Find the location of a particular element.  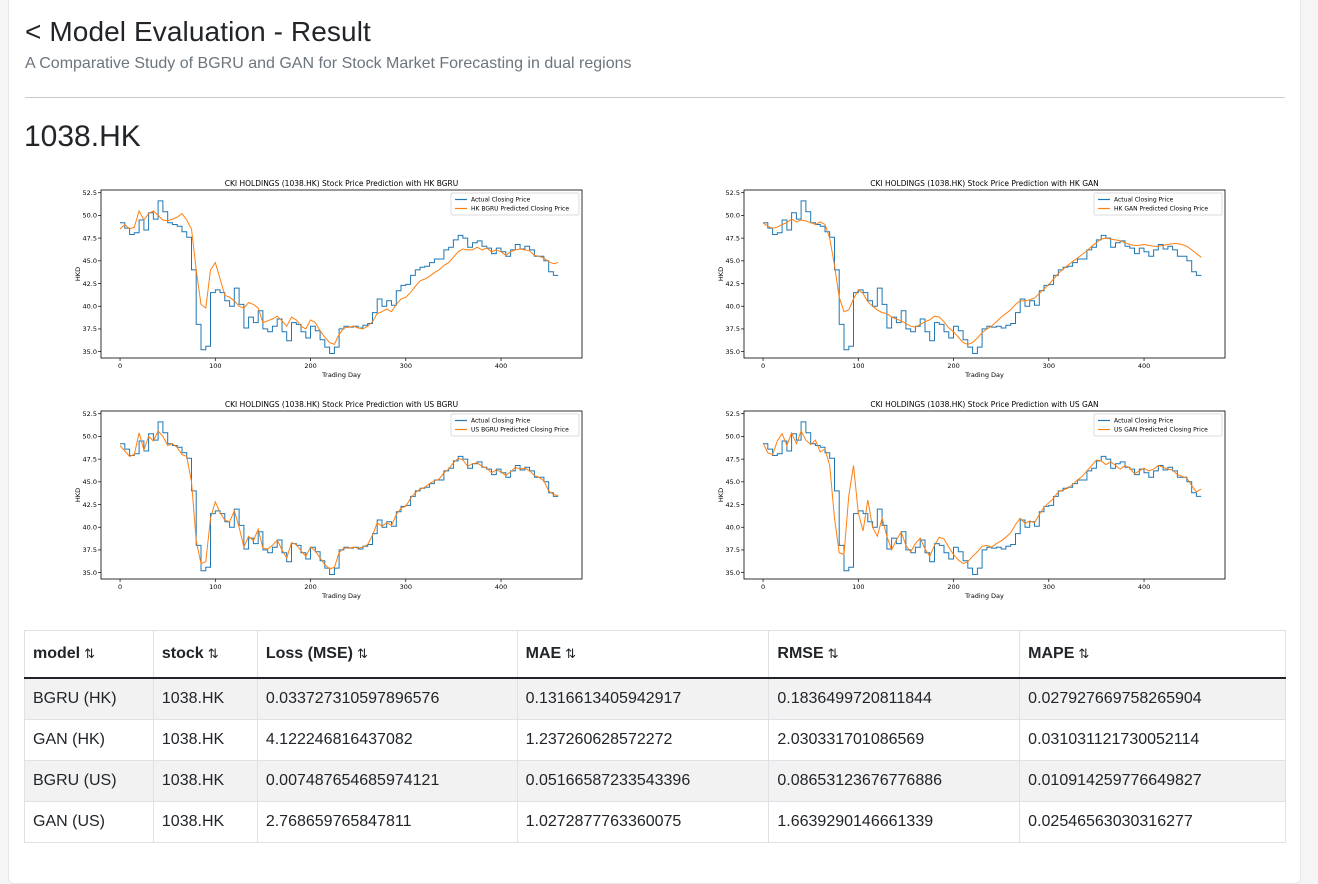

column-header-loss-mse: Loss (MSE) ⇅ is located at coordinates (387, 654).